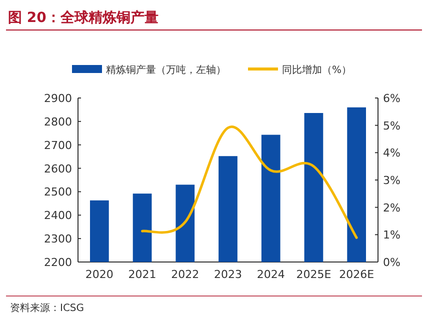 This screenshot has height=320, width=428. Describe the element at coordinates (58, 145) in the screenshot. I see `y-tick-label: 2700` at that location.